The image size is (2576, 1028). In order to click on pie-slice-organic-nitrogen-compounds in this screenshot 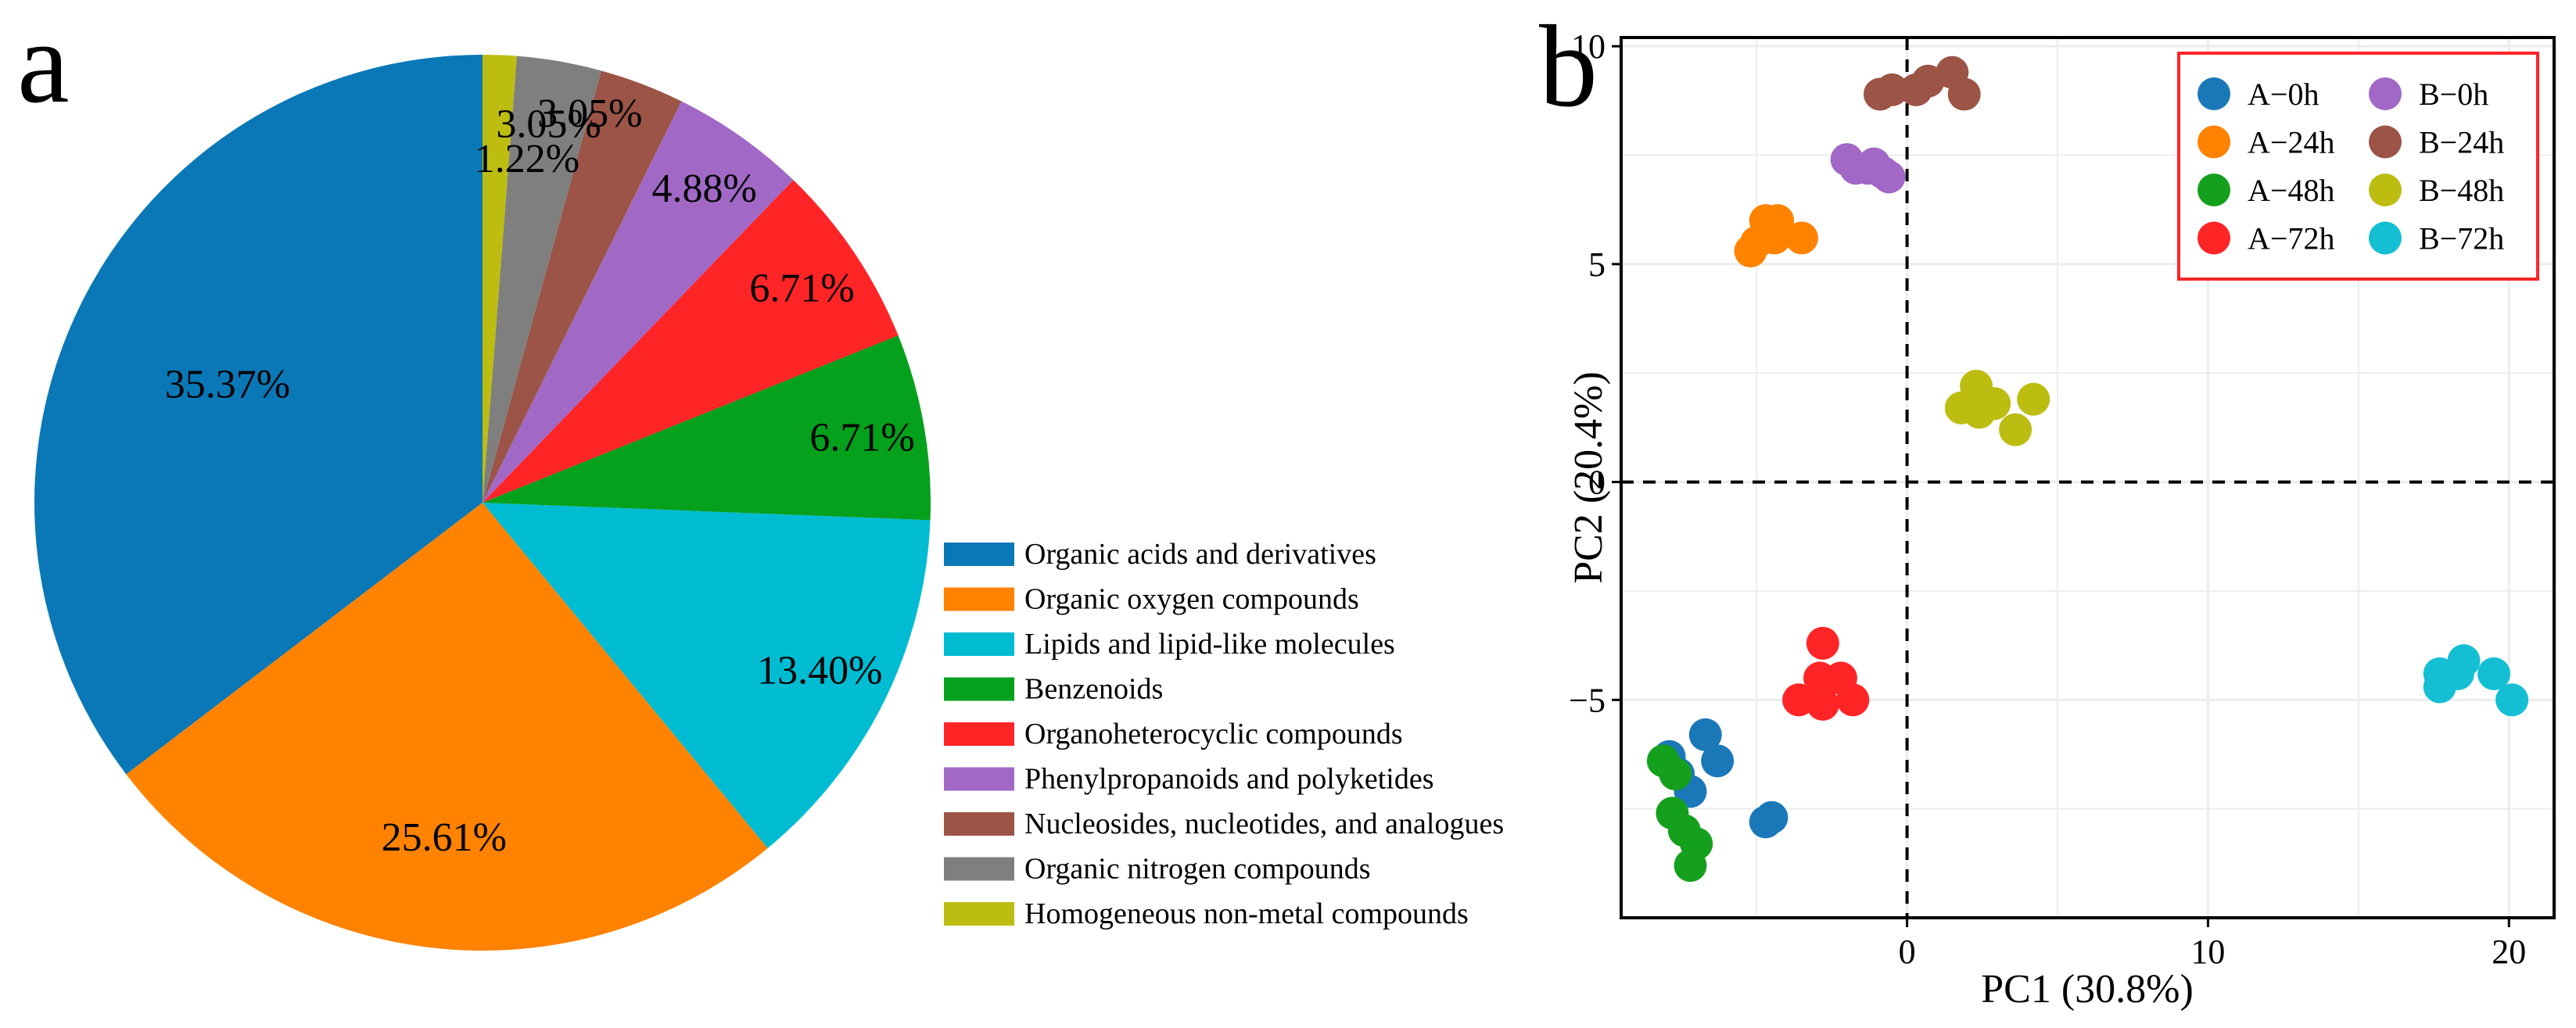, I will do `click(542, 279)`.